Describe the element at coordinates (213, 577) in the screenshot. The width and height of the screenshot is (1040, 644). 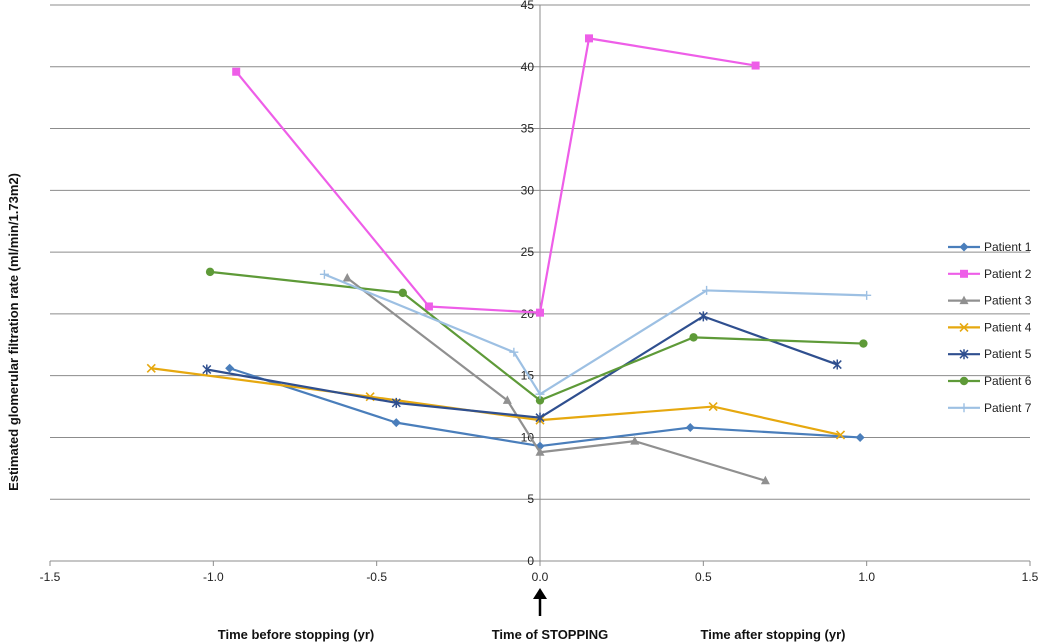
I see `x-tick-label: -1.0` at that location.